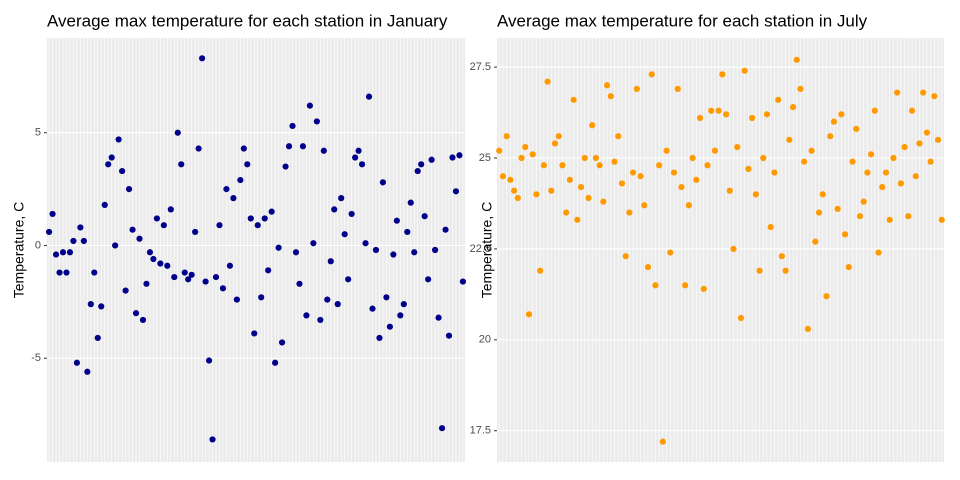 This screenshot has height=480, width=960. What do you see at coordinates (485, 340) in the screenshot?
I see `y-tick-label: 20` at bounding box center [485, 340].